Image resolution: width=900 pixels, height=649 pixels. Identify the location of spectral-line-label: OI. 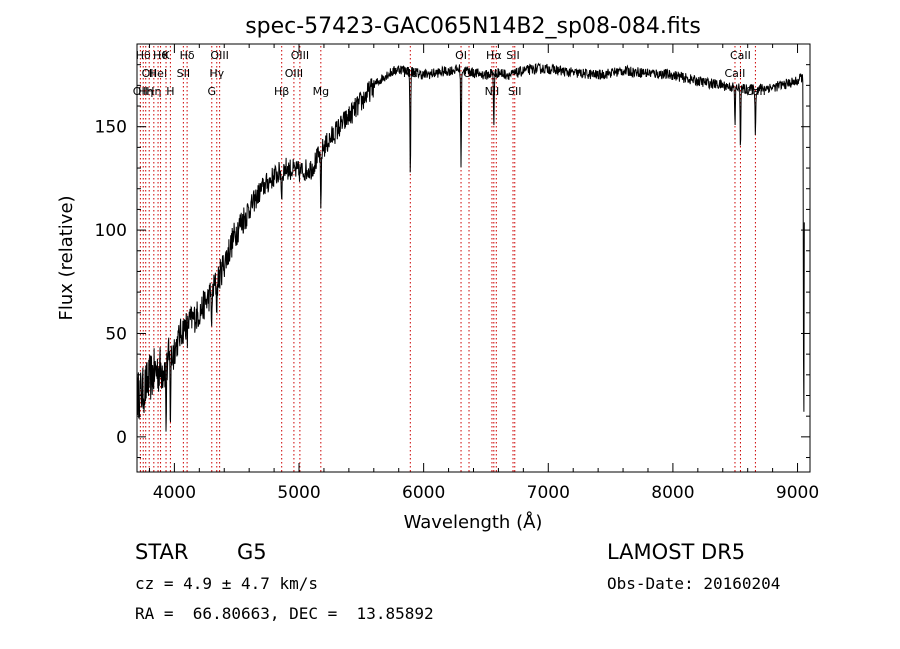
(461, 55).